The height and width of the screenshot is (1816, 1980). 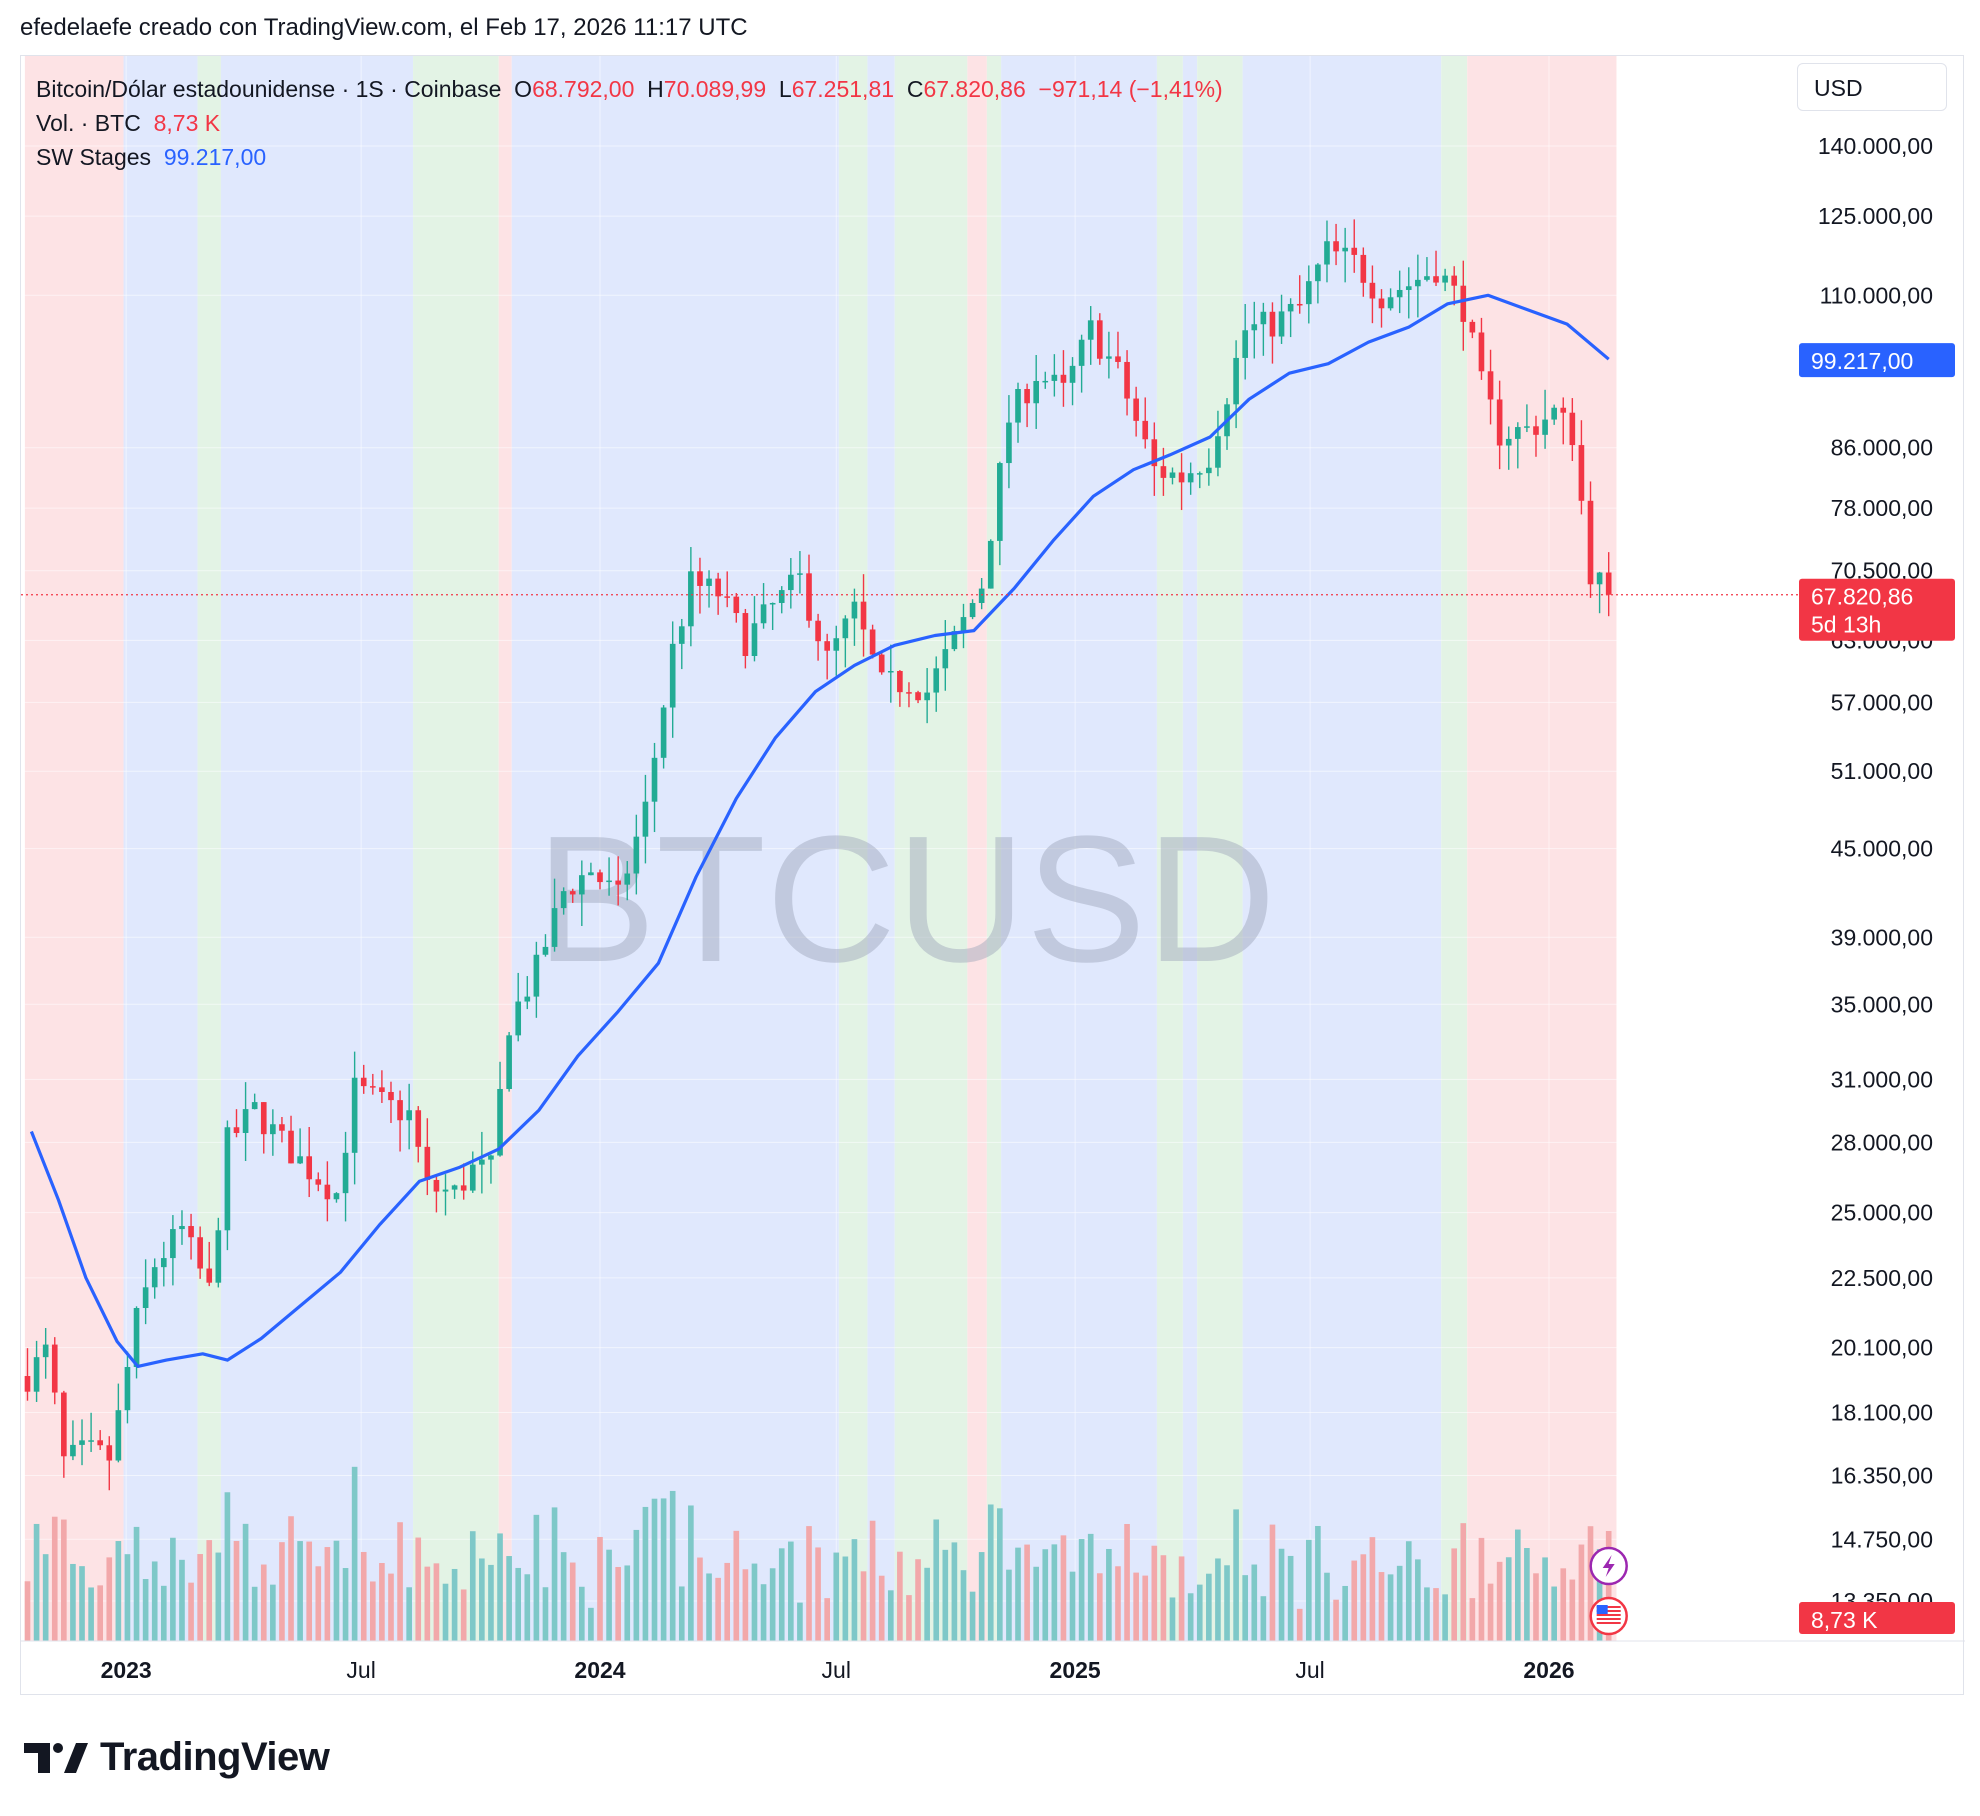 I want to click on y-tick-label: 18.100,00, so click(x=1882, y=1413).